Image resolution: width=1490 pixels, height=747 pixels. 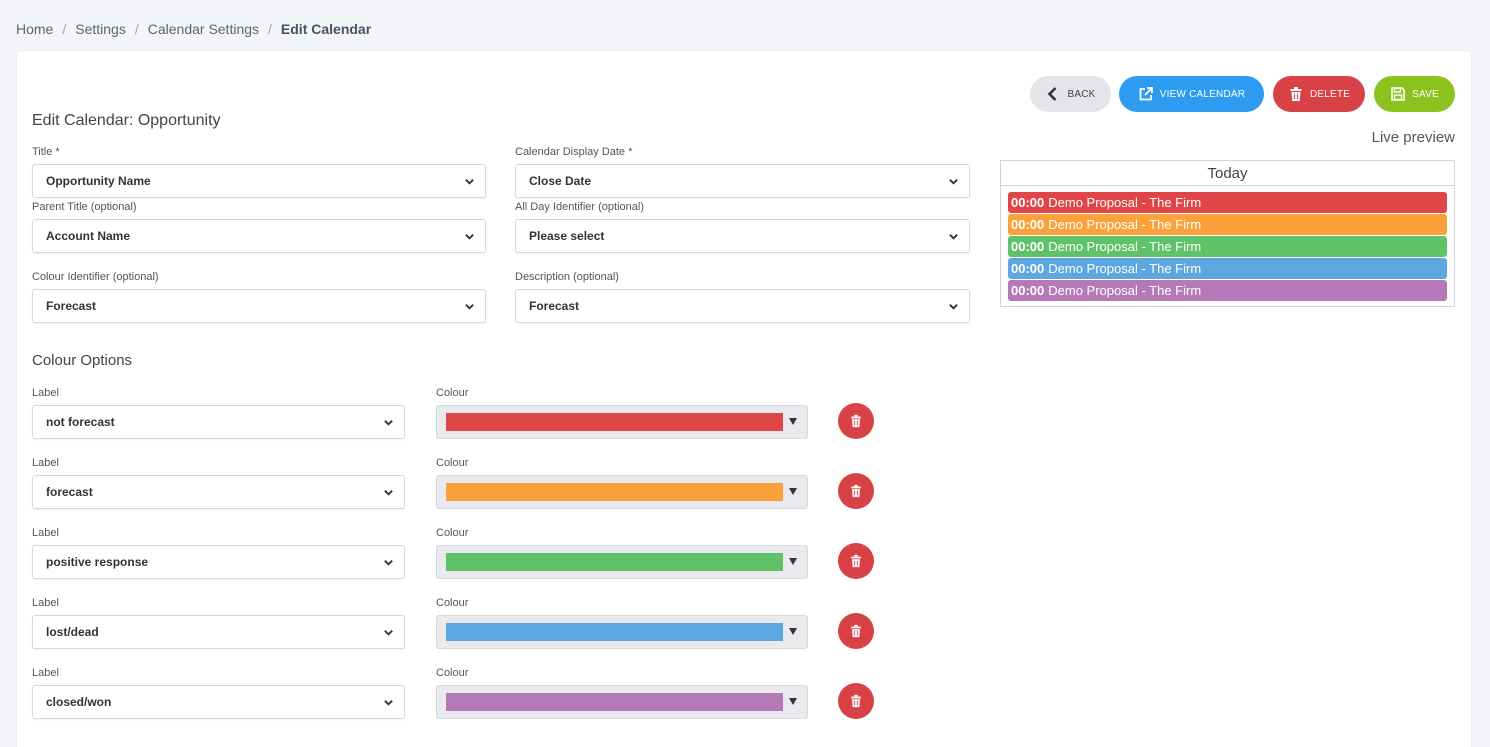 What do you see at coordinates (71, 306) in the screenshot?
I see `colour-identifier-select-value: Forecast` at bounding box center [71, 306].